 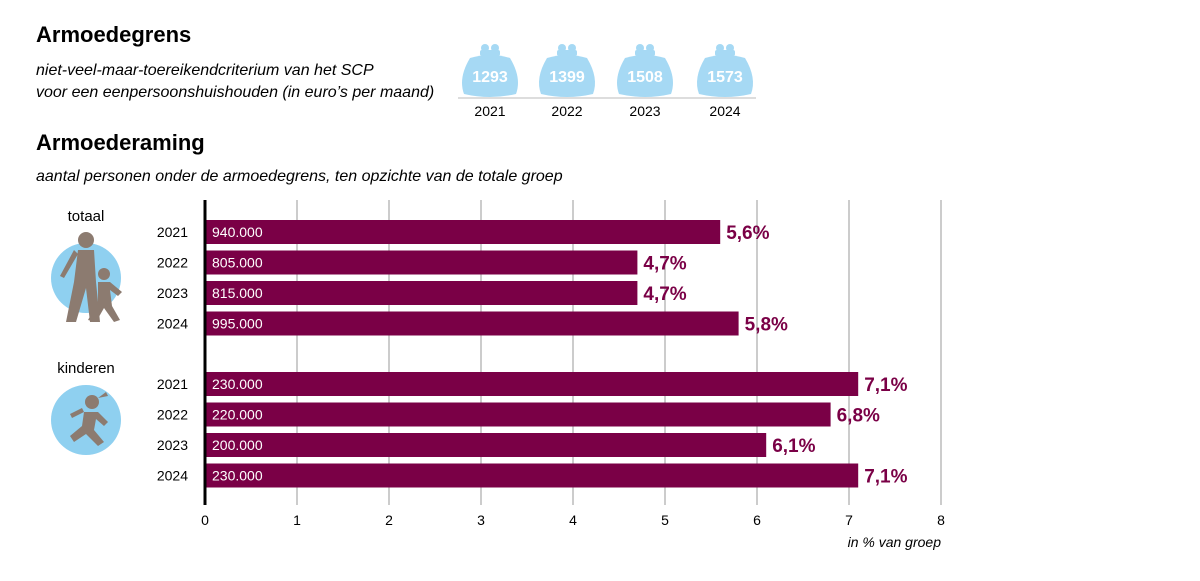 I want to click on purse-item: 1508 2023, so click(x=645, y=81).